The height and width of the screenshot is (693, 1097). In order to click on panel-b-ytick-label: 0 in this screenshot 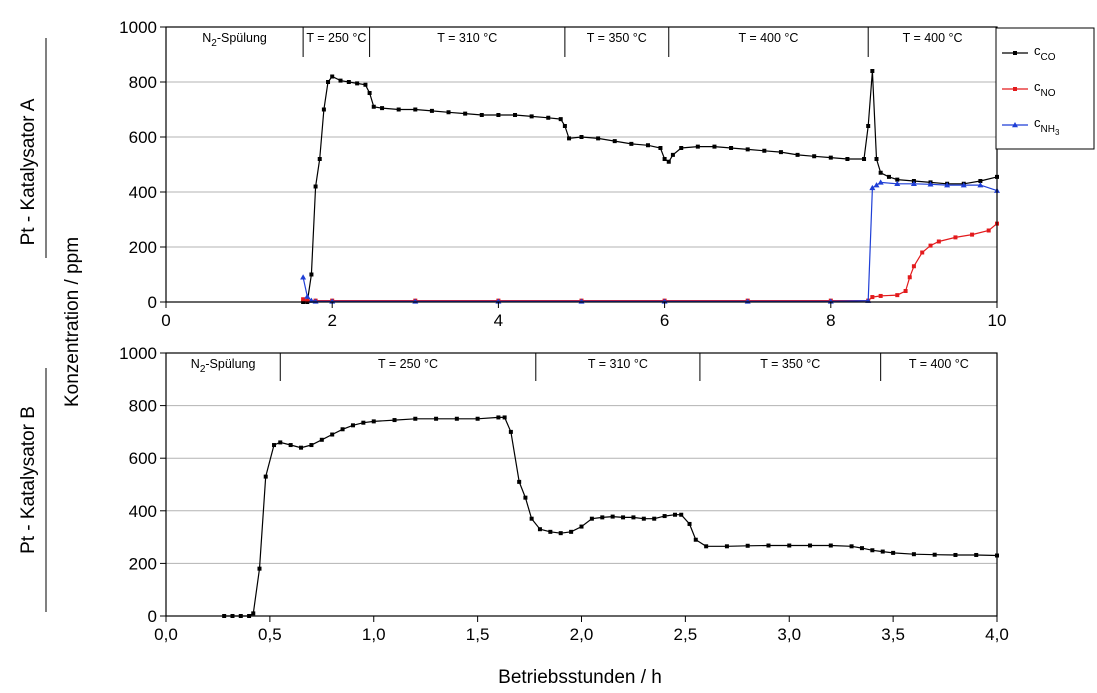, I will do `click(152, 616)`.